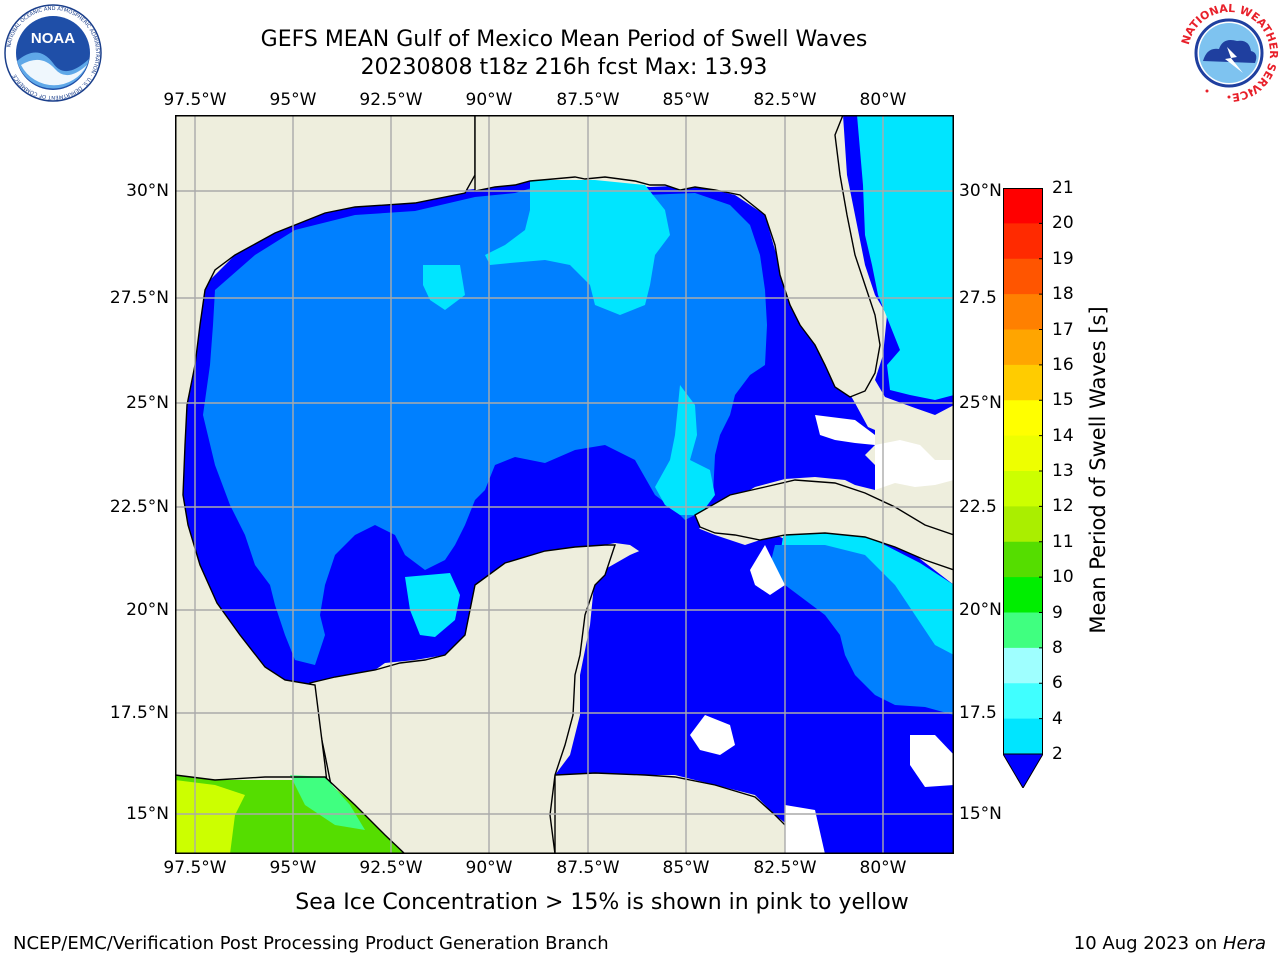 This screenshot has height=960, width=1280. What do you see at coordinates (883, 868) in the screenshot?
I see `lon-tick-bottom: 80°W` at bounding box center [883, 868].